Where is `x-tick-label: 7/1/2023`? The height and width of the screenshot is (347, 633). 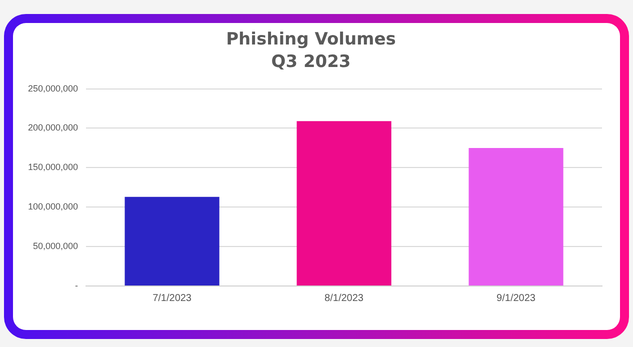
x-tick-label: 7/1/2023 is located at coordinates (172, 298).